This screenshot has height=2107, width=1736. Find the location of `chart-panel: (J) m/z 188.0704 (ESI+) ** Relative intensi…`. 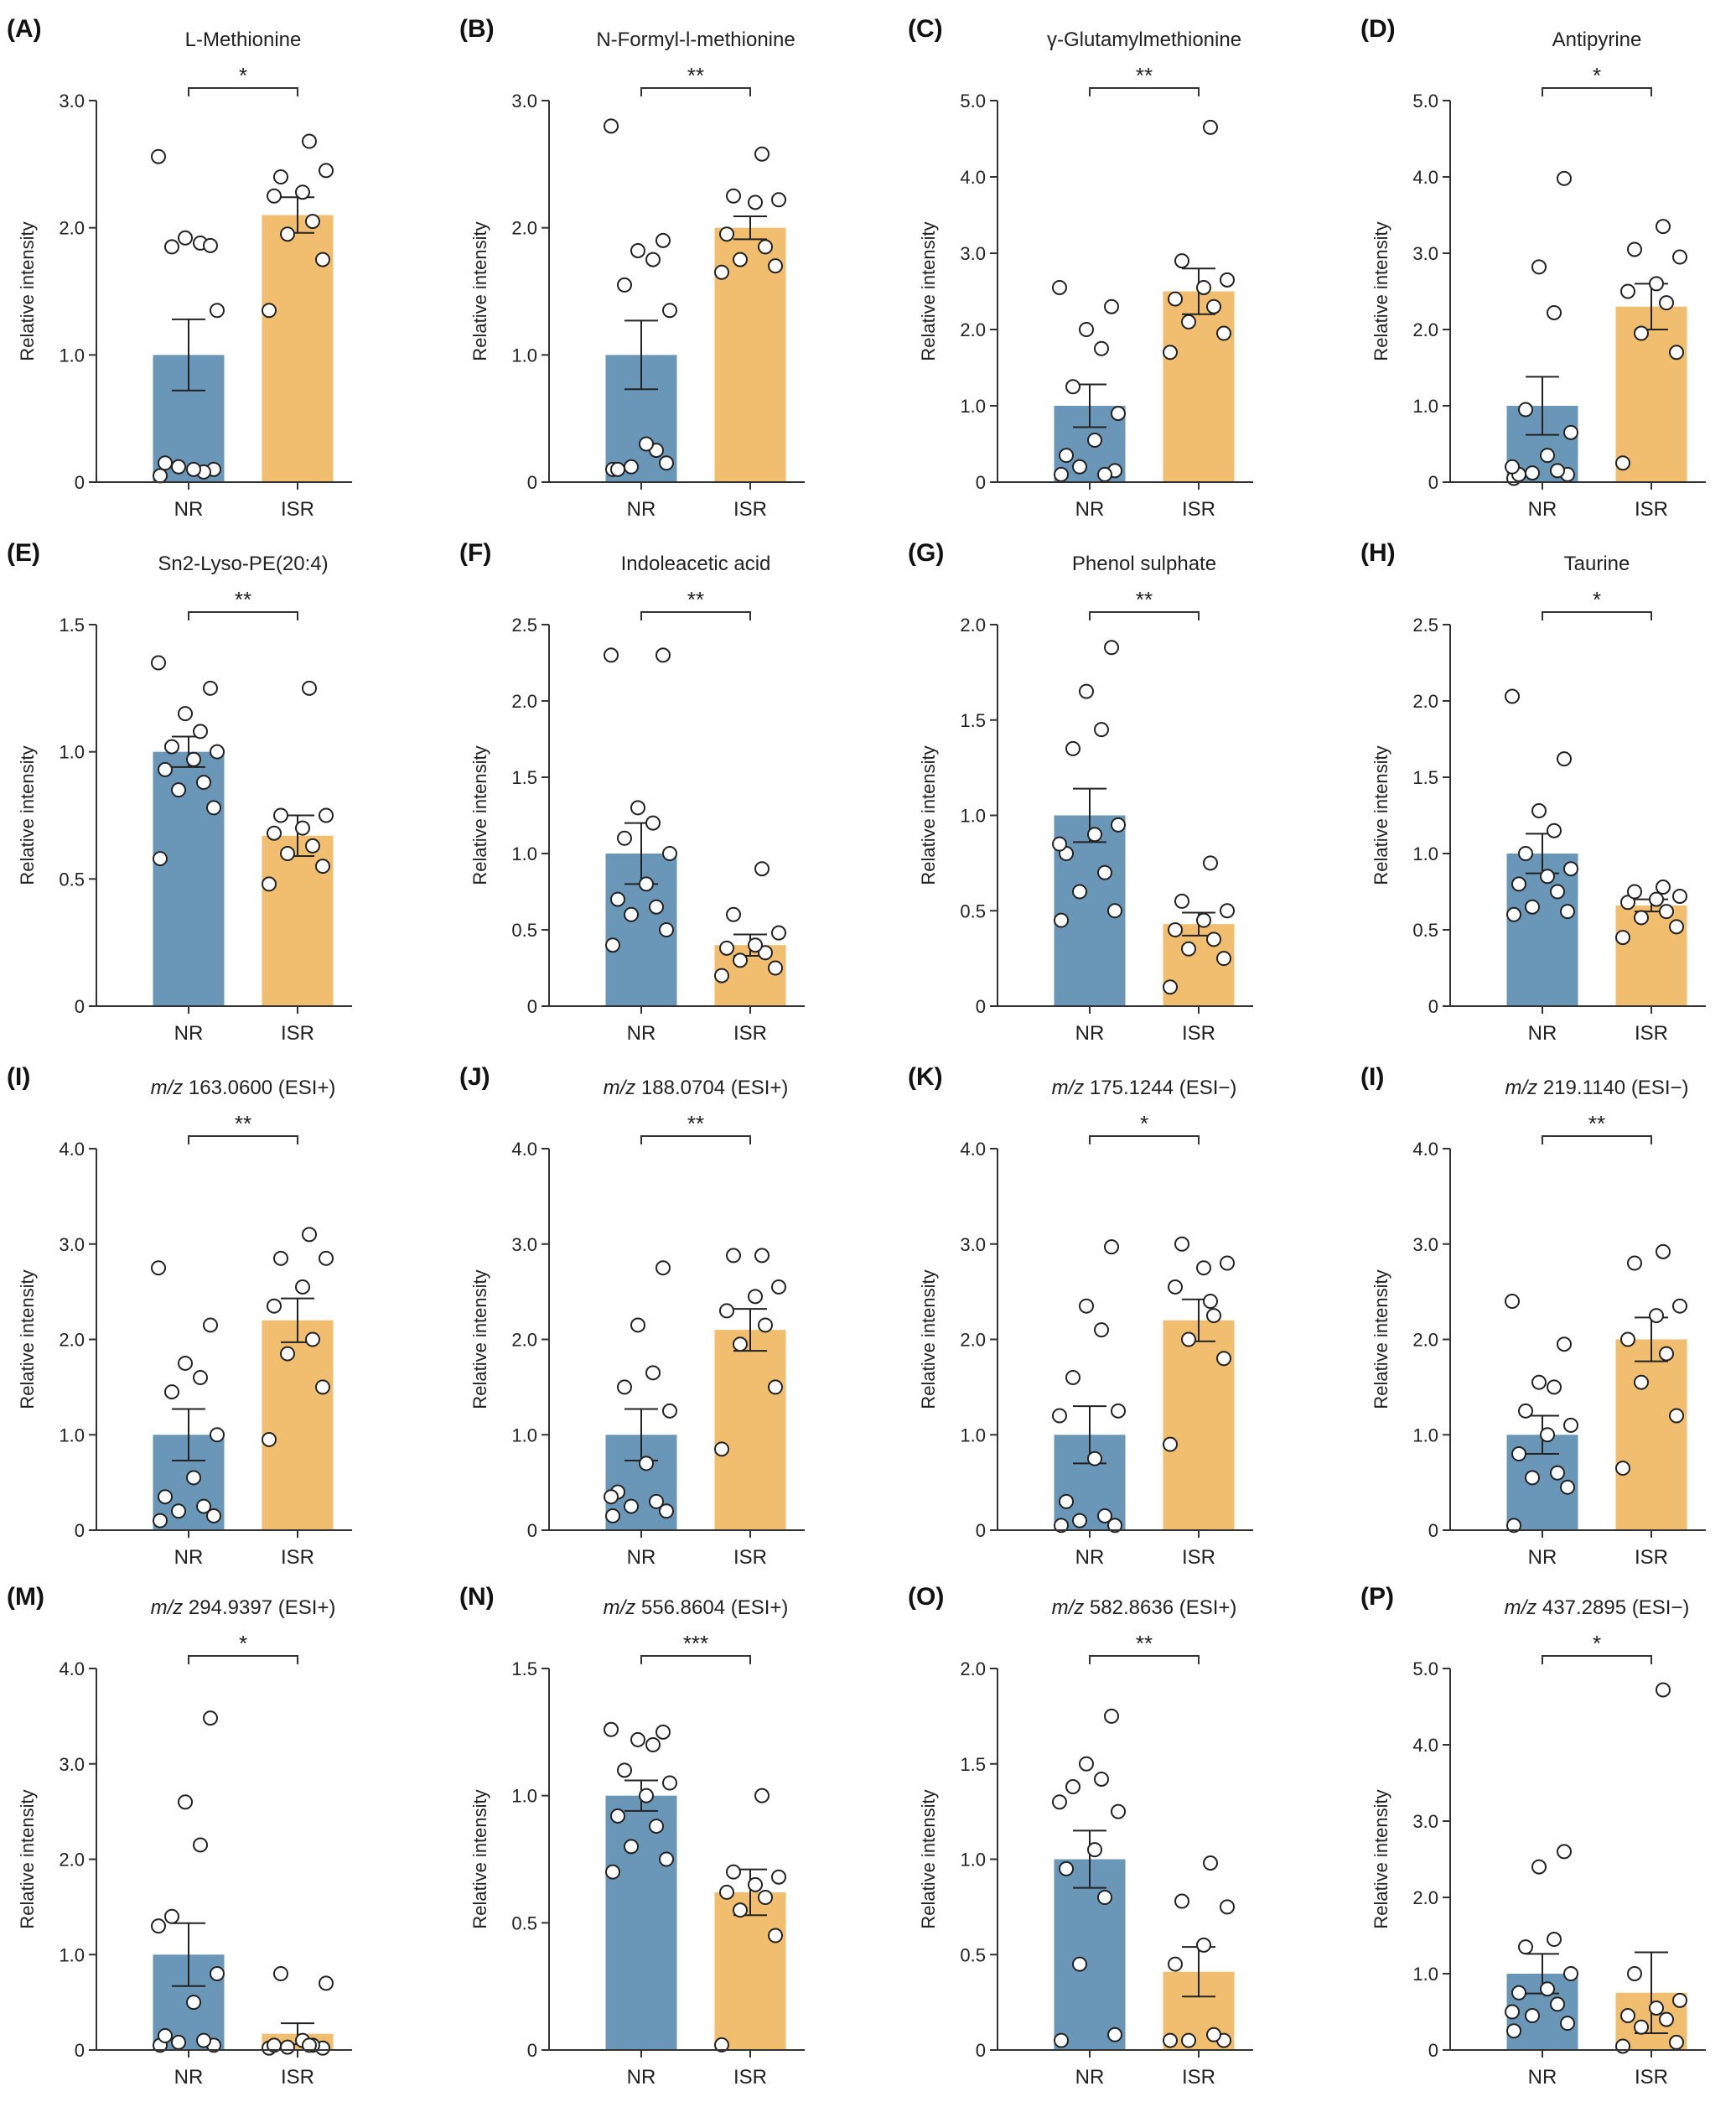

chart-panel: (J) m/z 188.0704 (ESI+) ** Relative intensi… is located at coordinates (675, 1308).